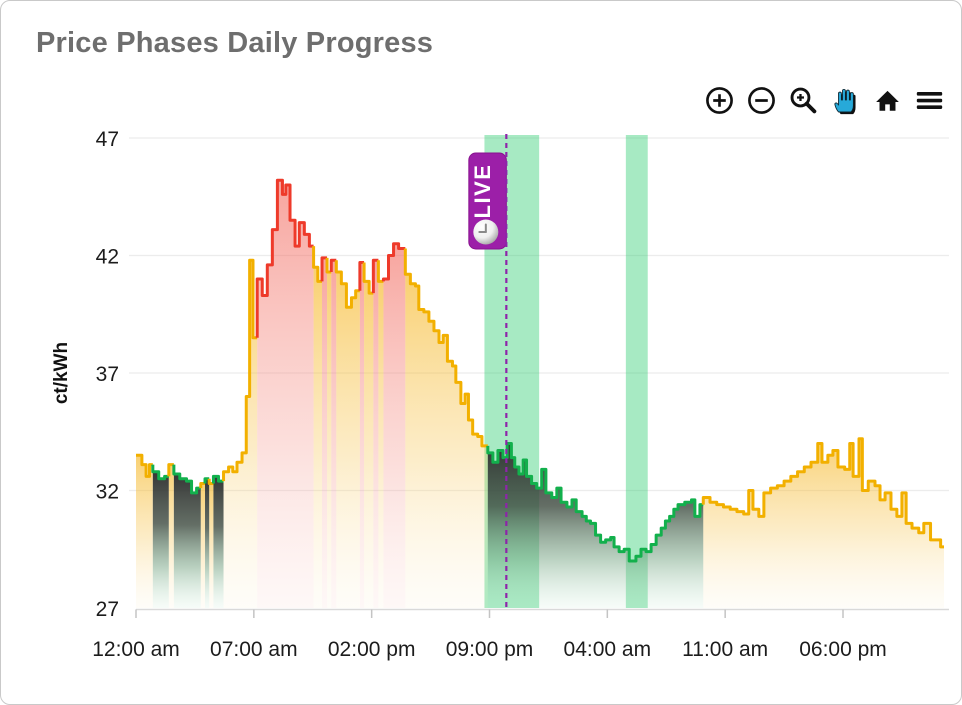 This screenshot has height=705, width=962. I want to click on home-reset-icon, so click(887, 100).